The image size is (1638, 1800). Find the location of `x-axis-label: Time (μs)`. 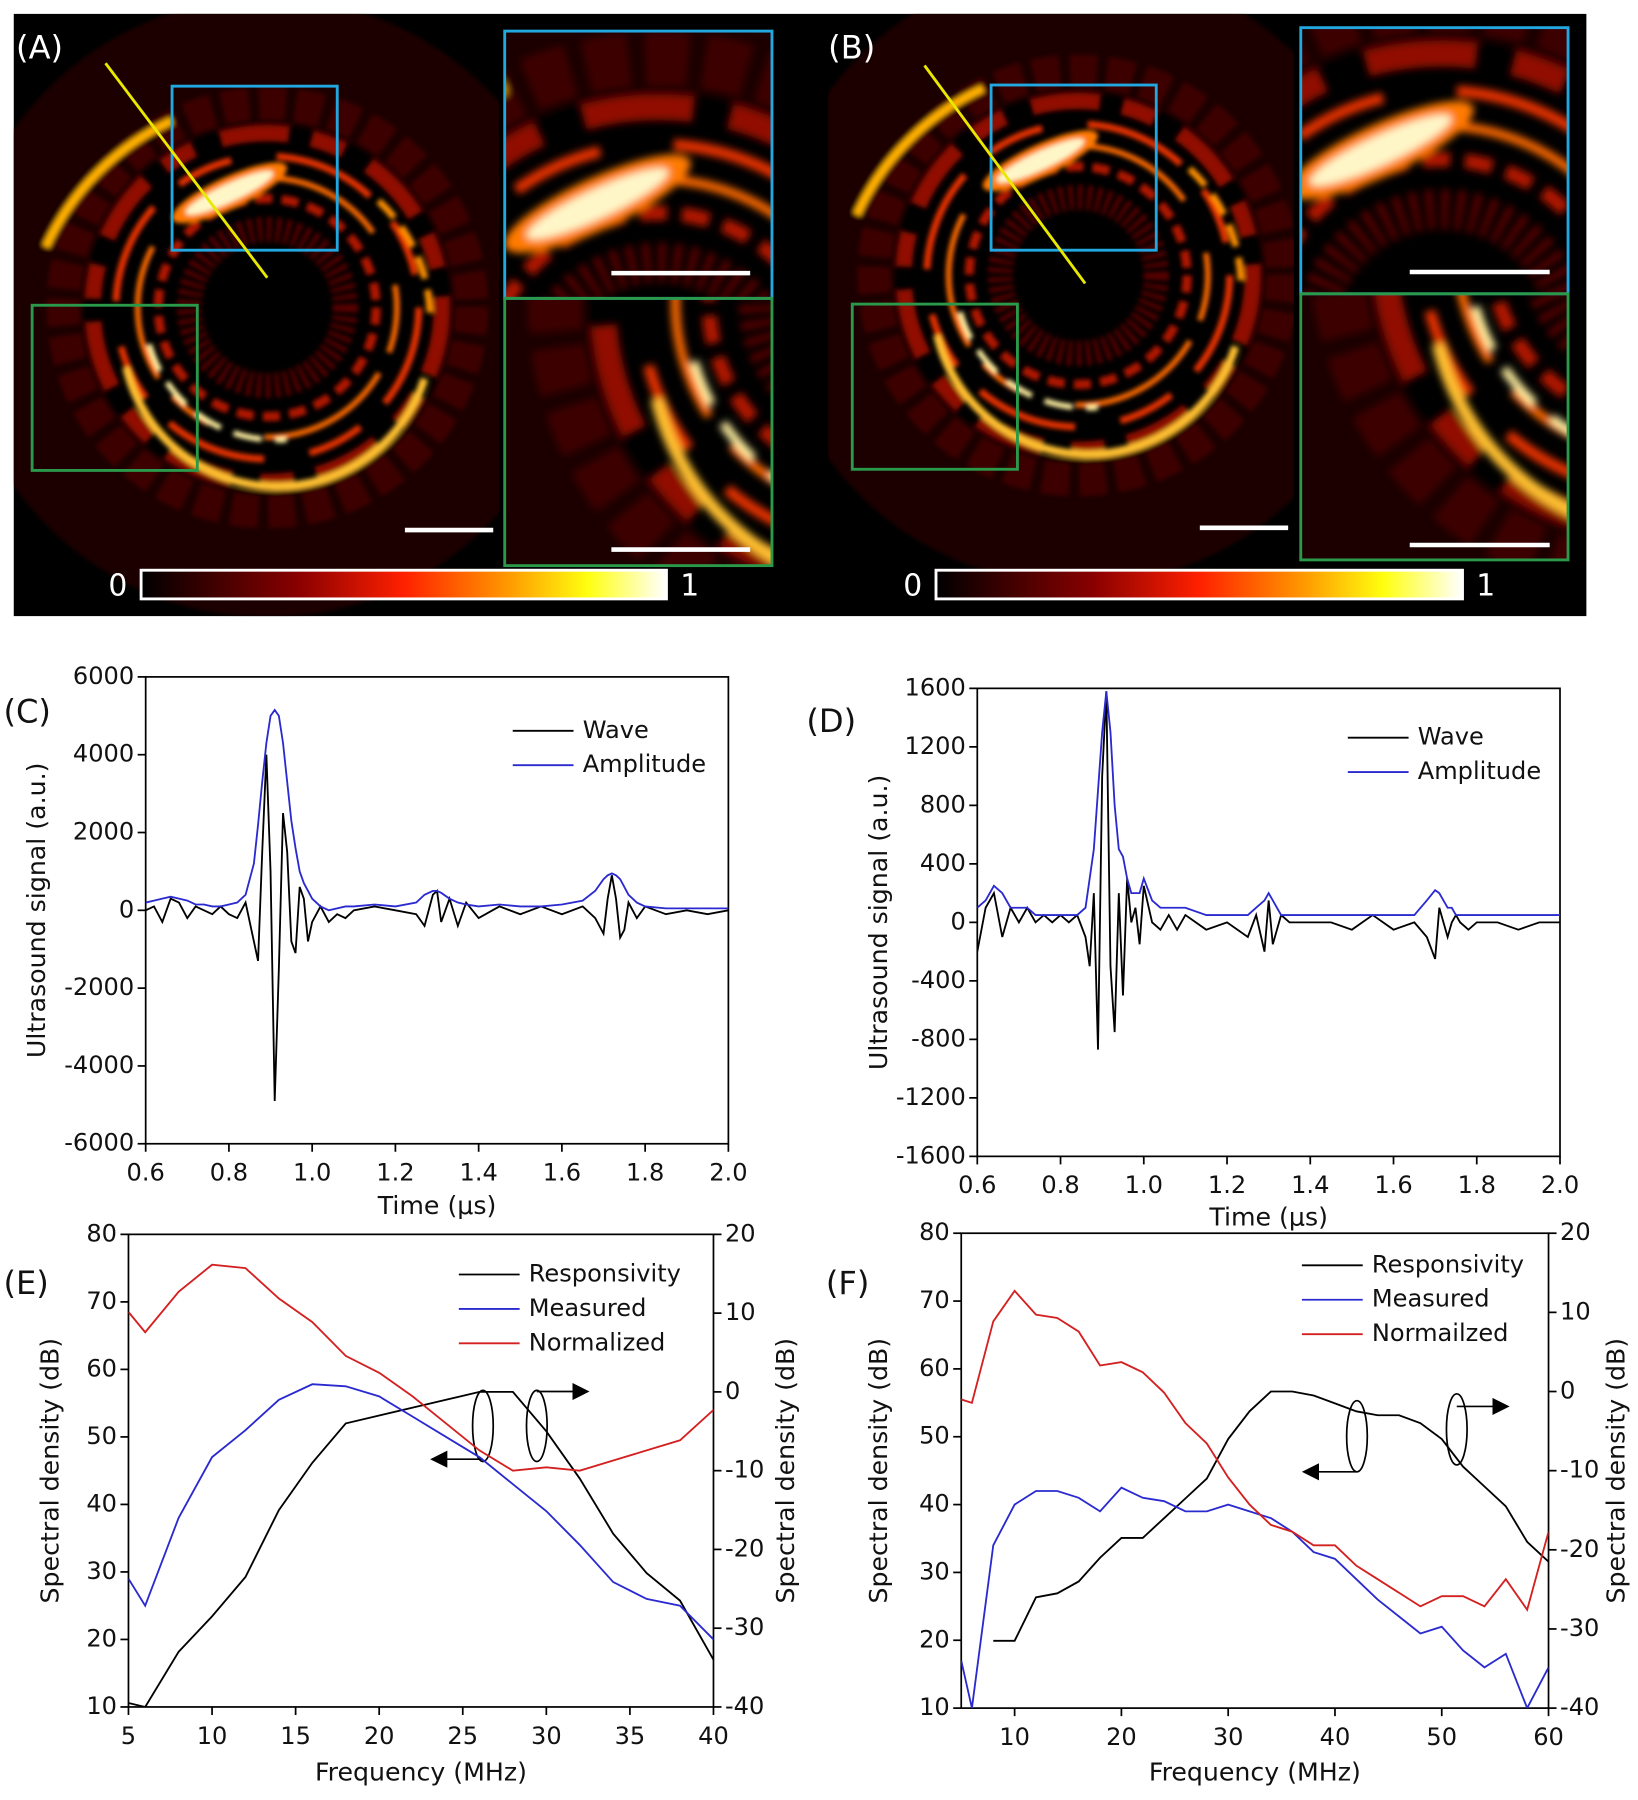

x-axis-label: Time (μs) is located at coordinates (437, 1205).